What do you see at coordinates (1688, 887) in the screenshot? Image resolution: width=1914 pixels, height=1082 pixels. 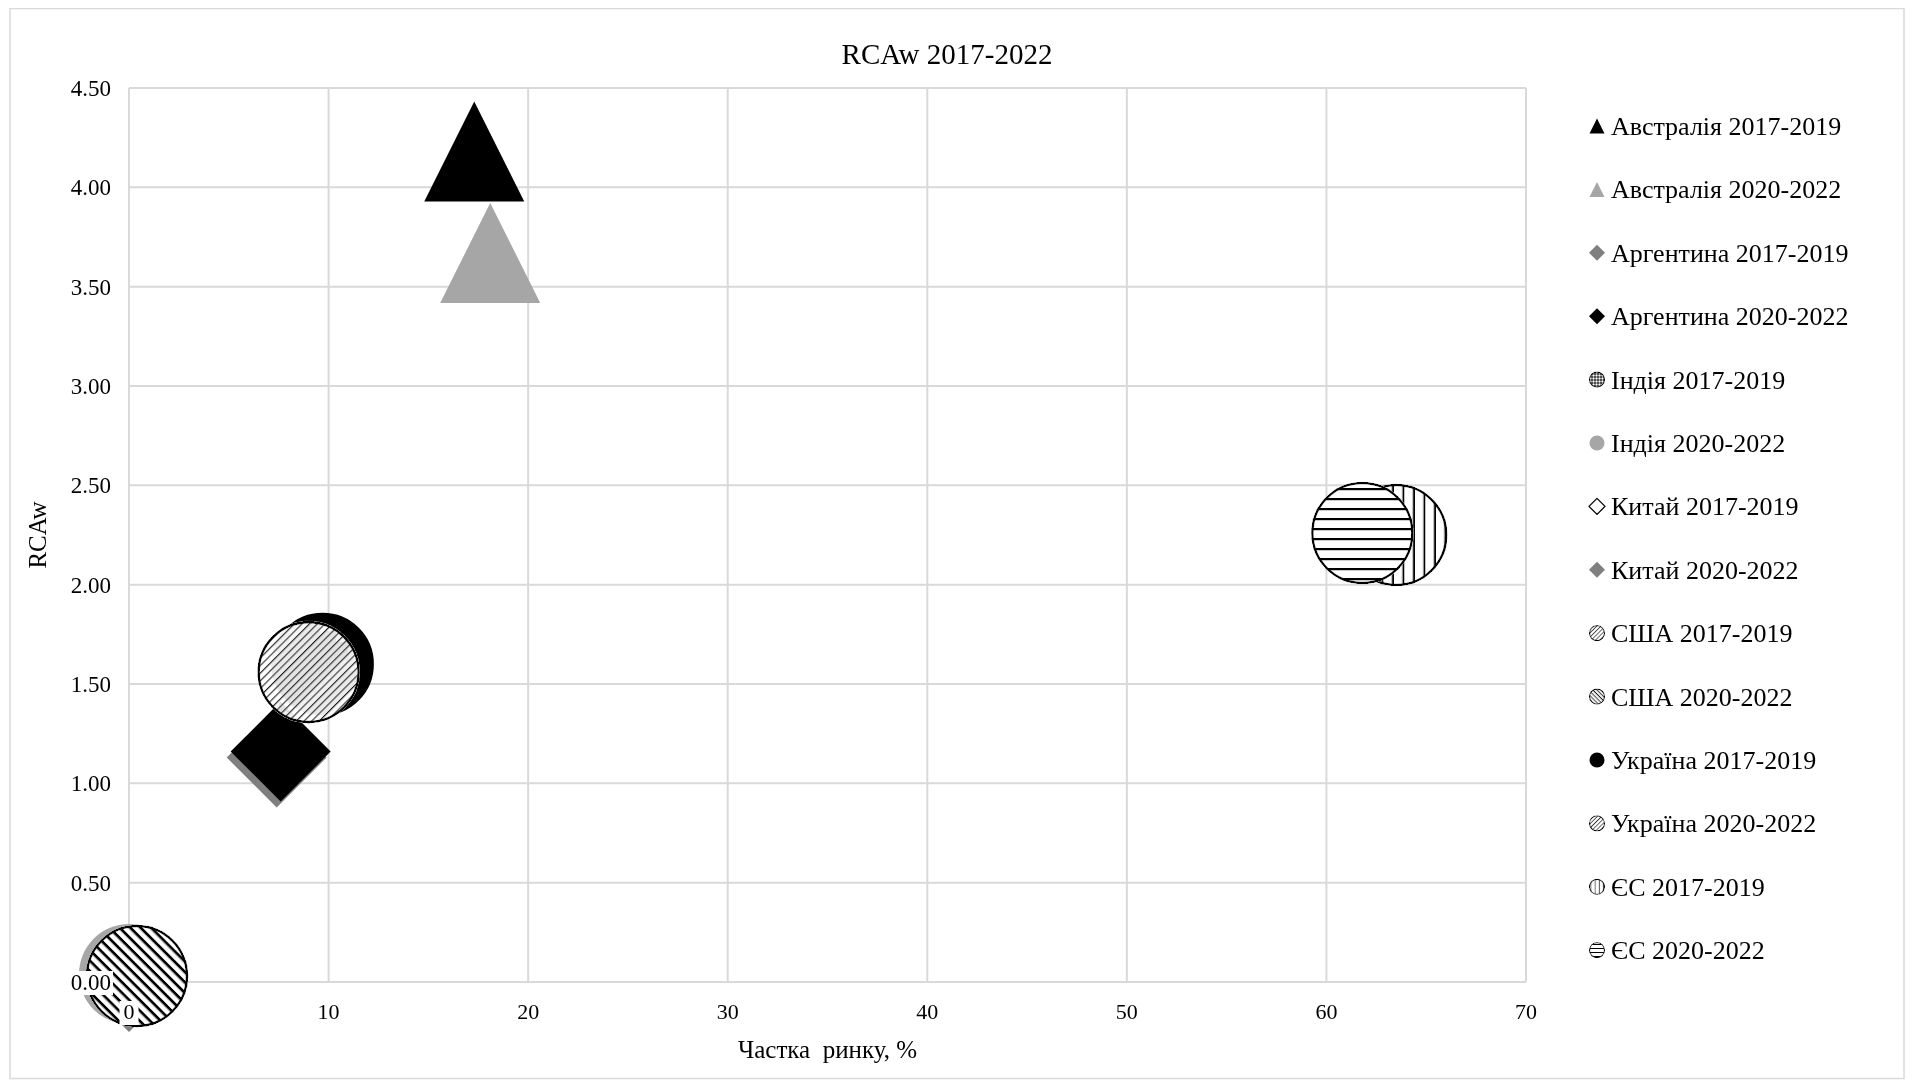 I see `legend-label: ЄС 2017-2019` at bounding box center [1688, 887].